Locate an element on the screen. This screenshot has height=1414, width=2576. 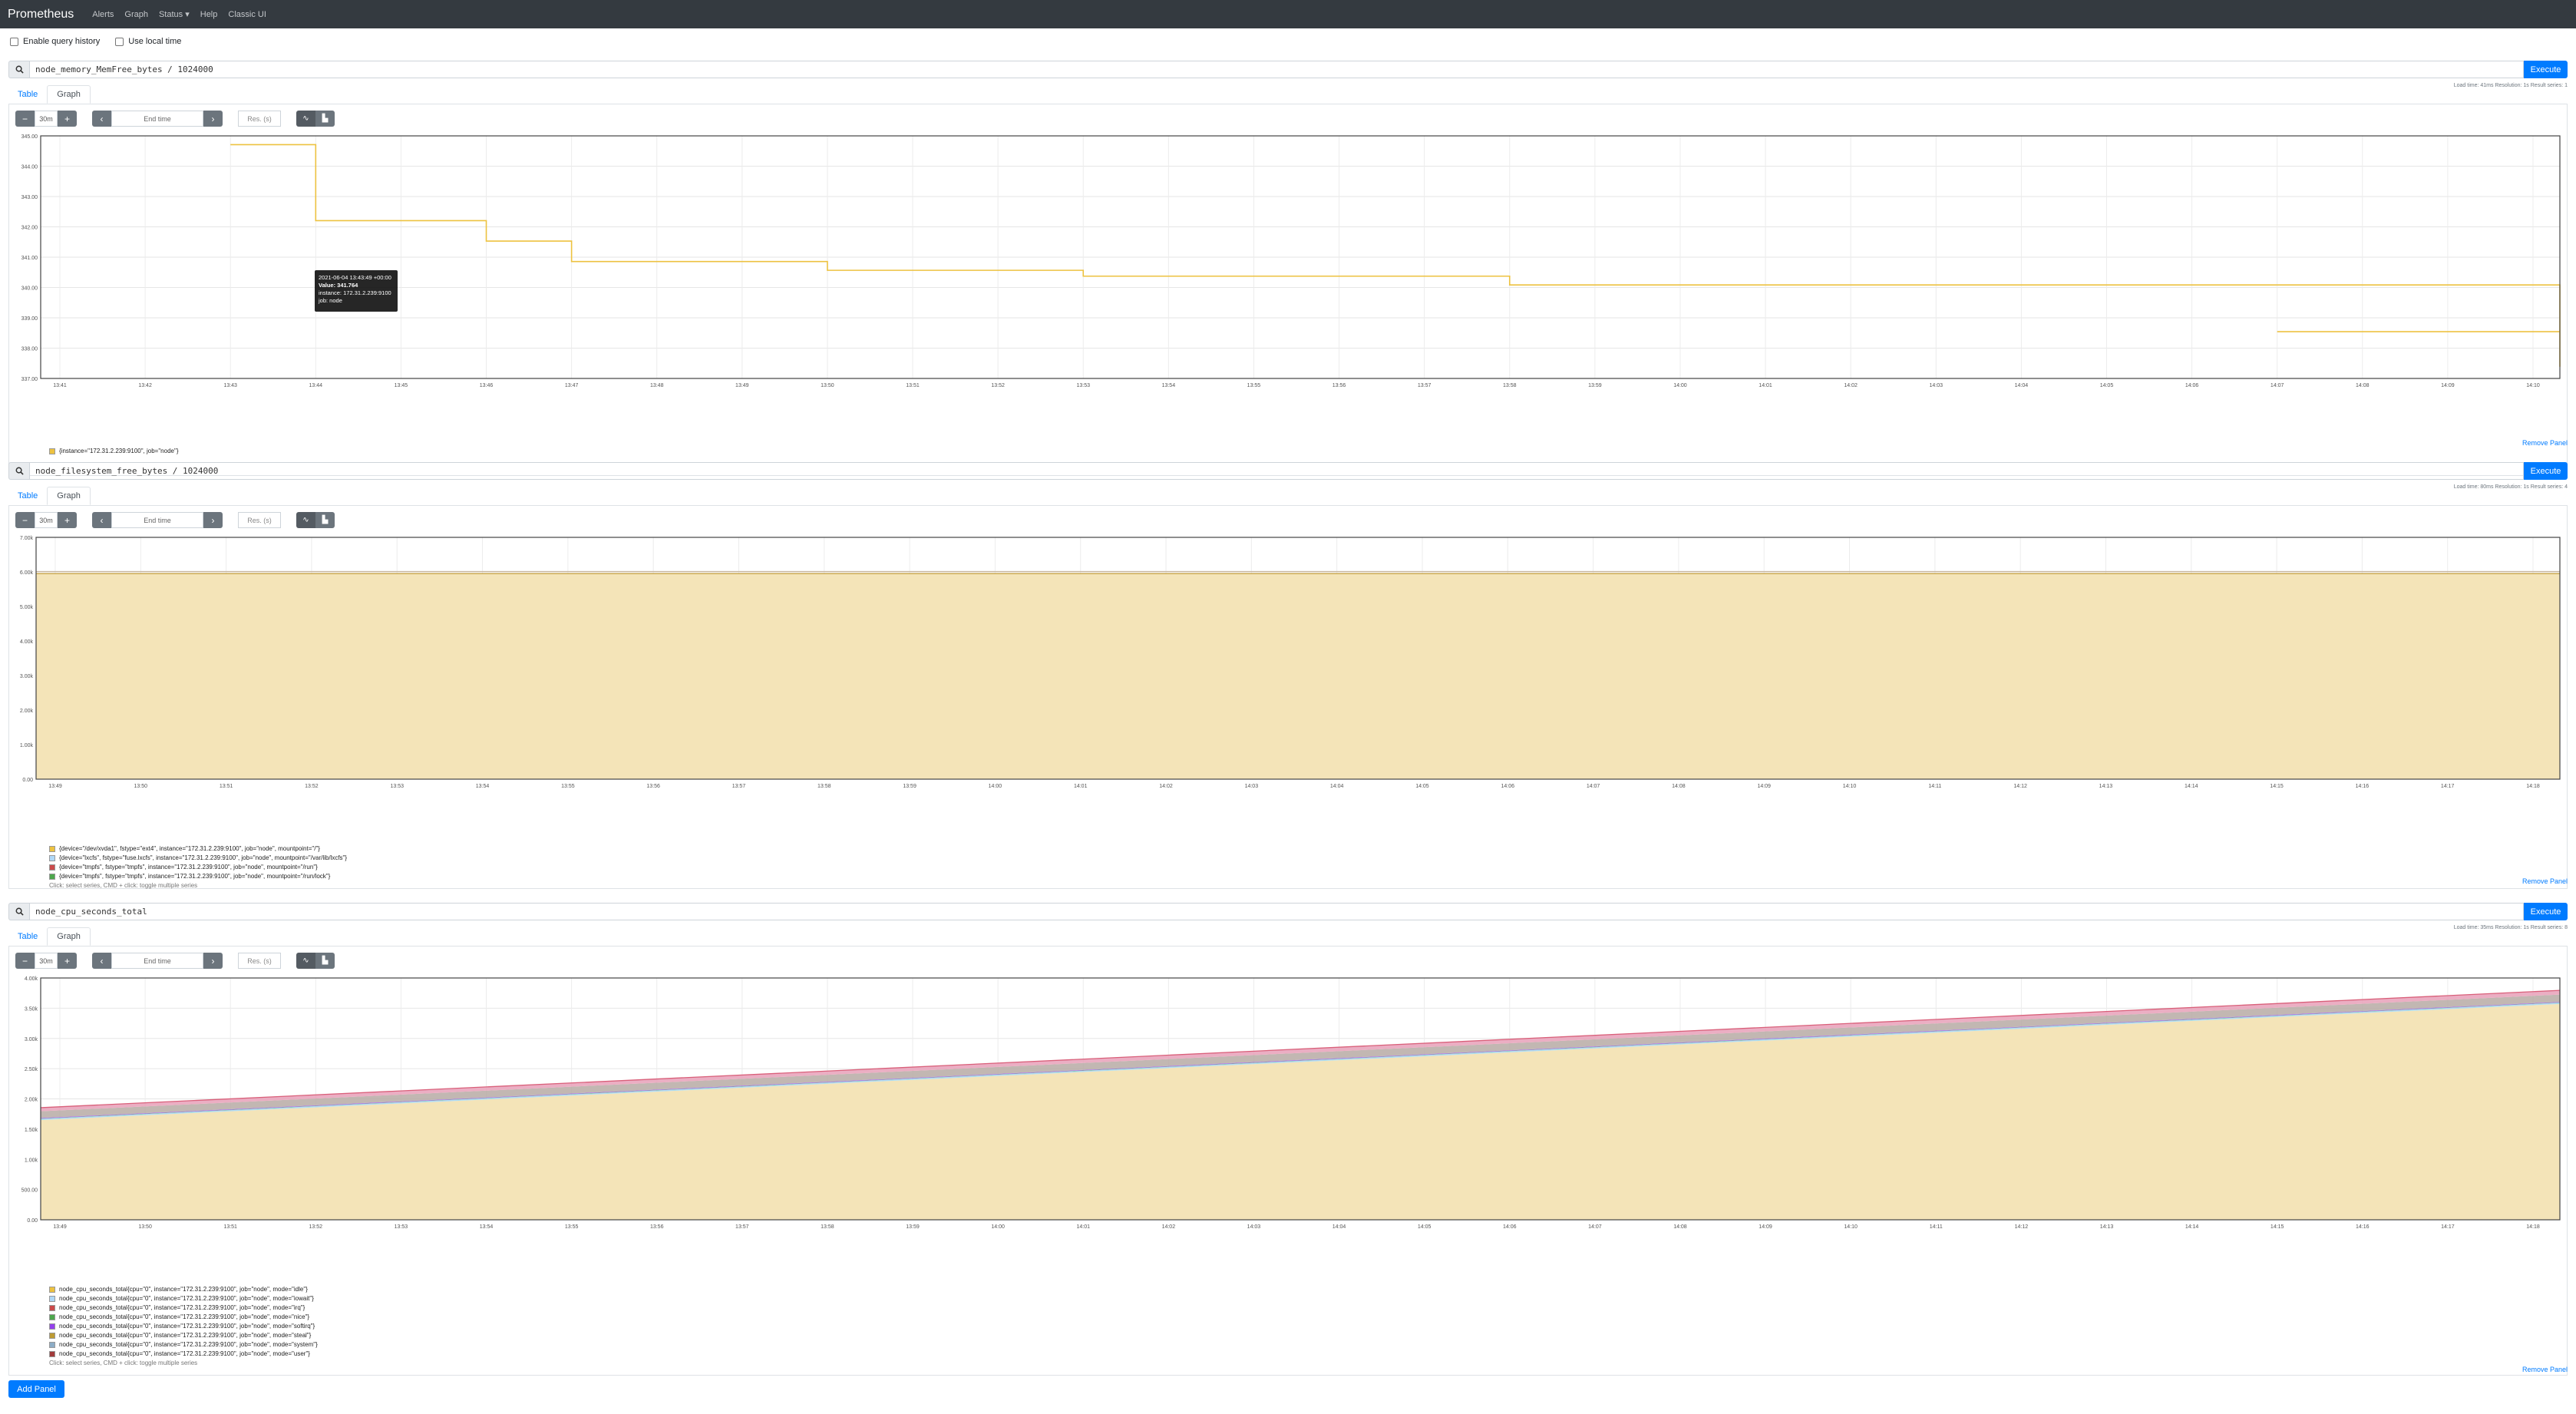
x-tick-label: 14:05 is located at coordinates (2107, 385).